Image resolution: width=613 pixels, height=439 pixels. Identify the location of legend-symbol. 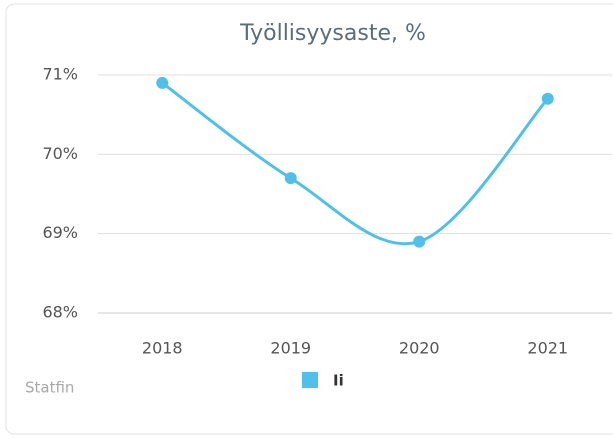
(310, 380).